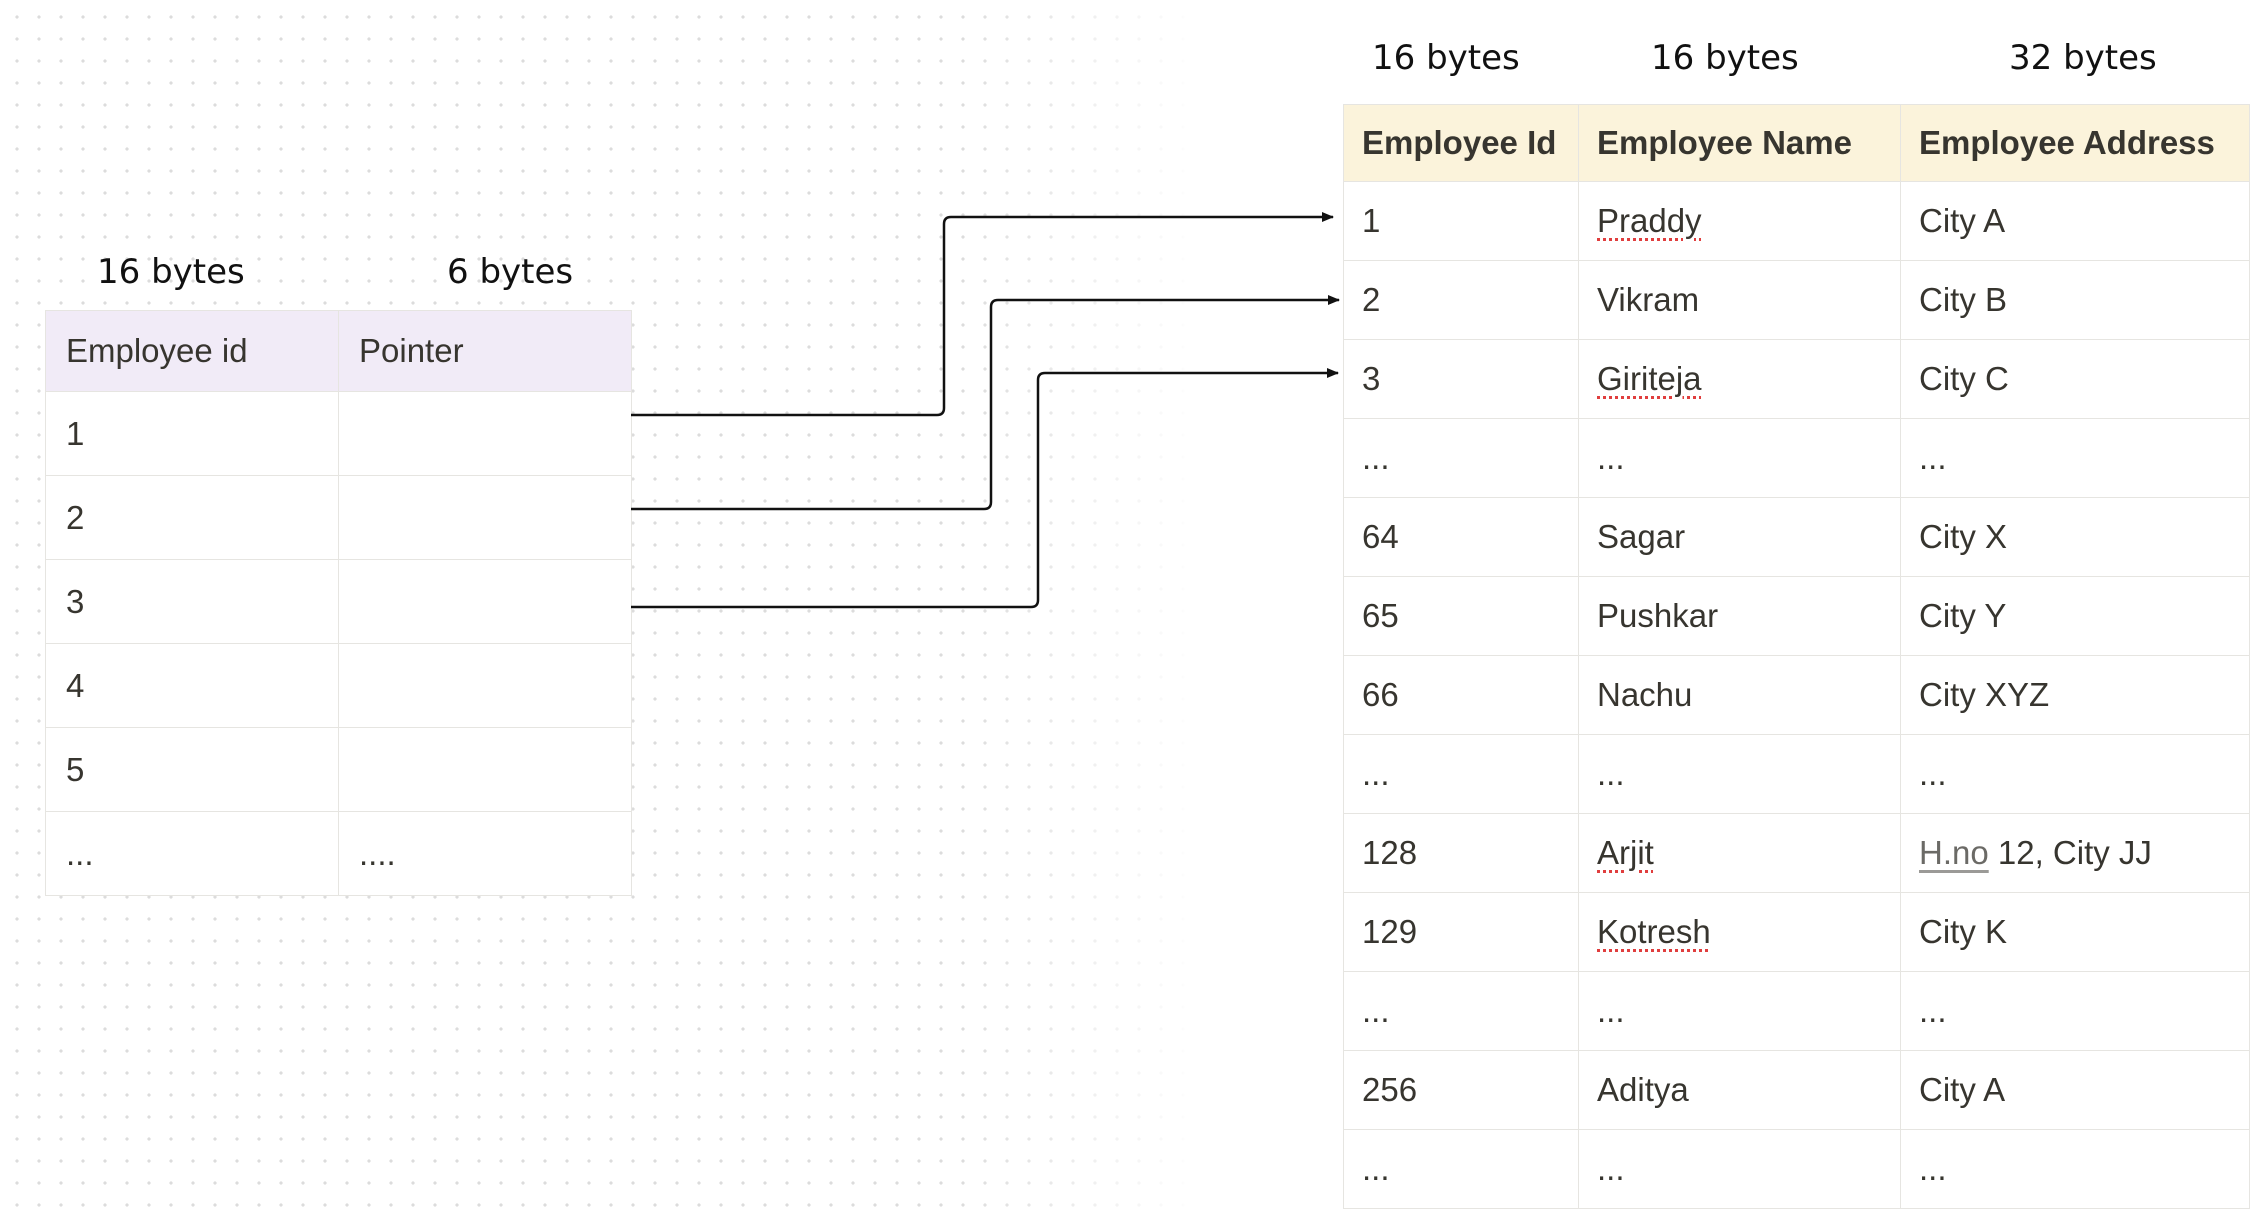  I want to click on data-row: 64 Sagar City X, so click(1796, 537).